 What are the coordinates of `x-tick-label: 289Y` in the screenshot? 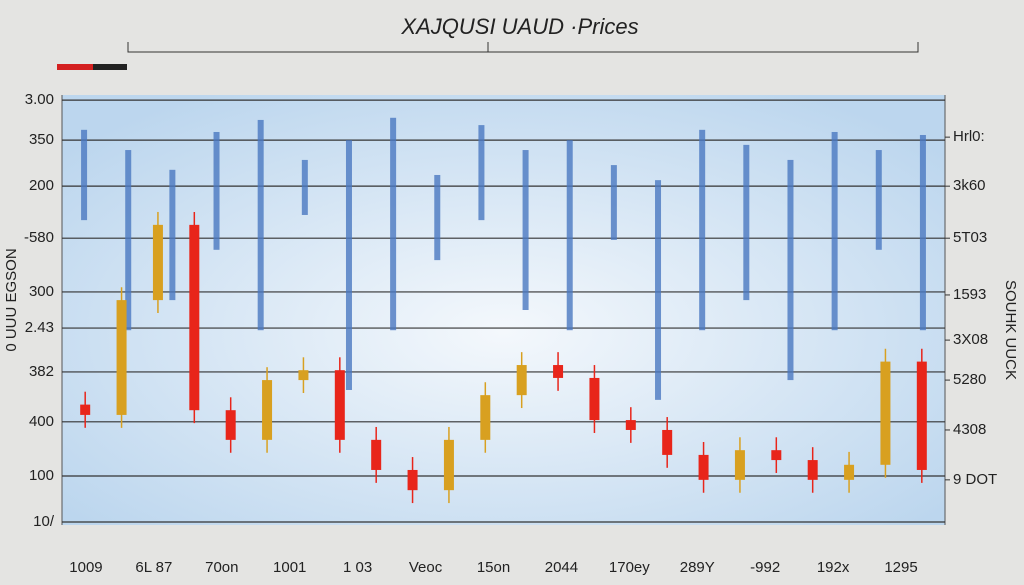 It's located at (697, 567).